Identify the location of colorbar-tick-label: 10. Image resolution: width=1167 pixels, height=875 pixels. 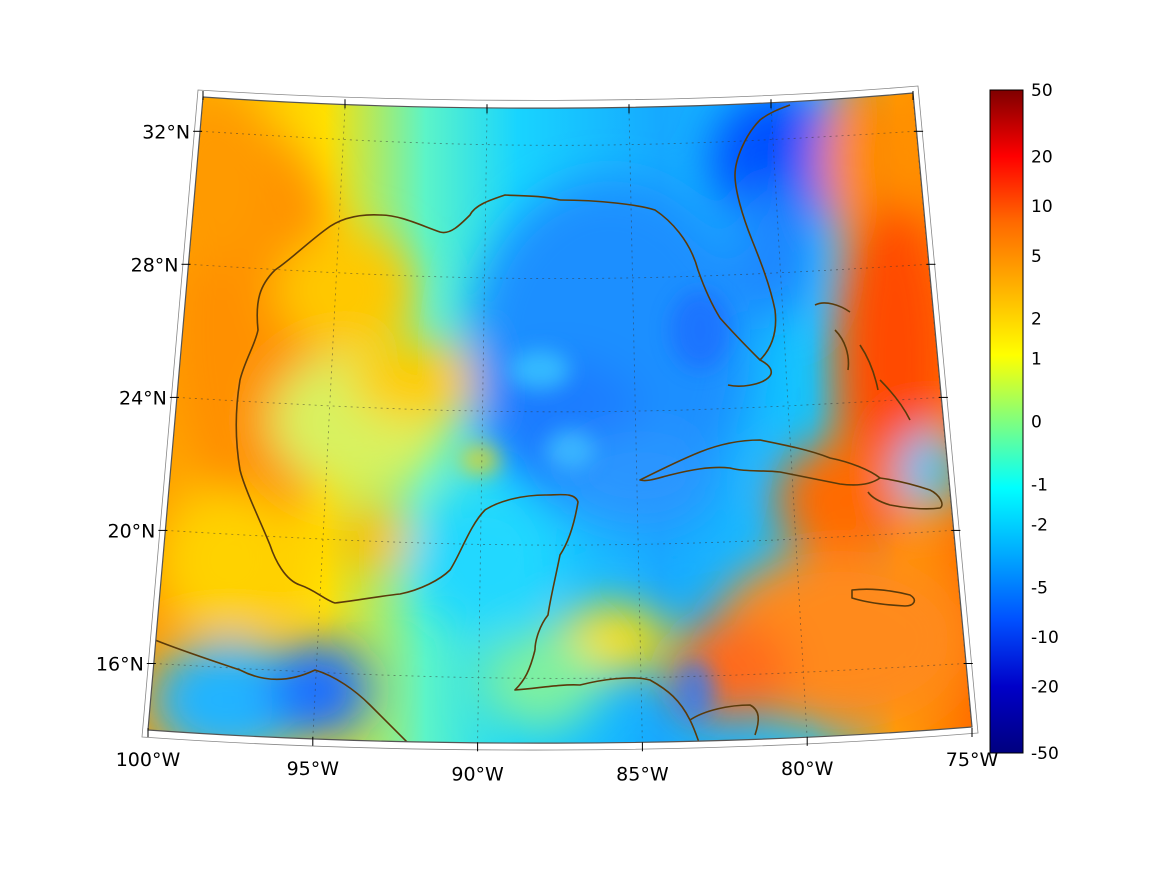
(1042, 207).